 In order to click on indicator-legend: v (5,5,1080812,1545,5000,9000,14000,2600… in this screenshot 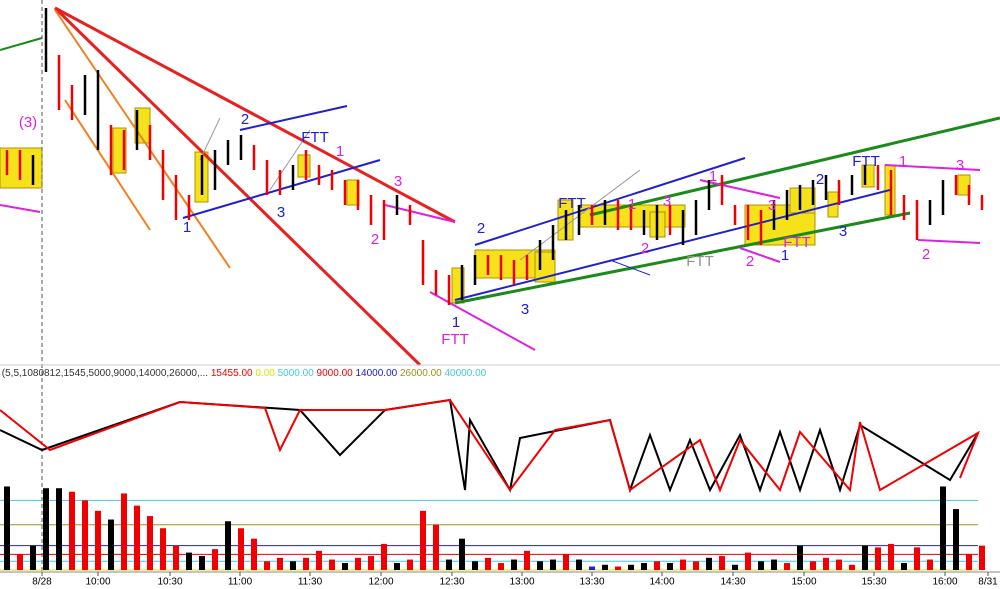, I will do `click(243, 373)`.